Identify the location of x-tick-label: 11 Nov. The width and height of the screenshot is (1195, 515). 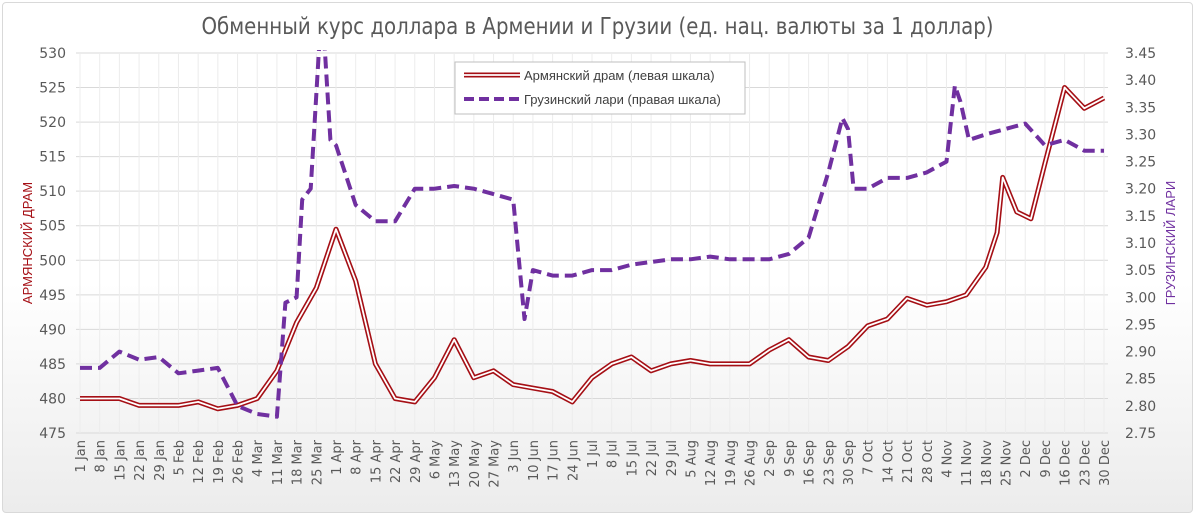
(967, 463).